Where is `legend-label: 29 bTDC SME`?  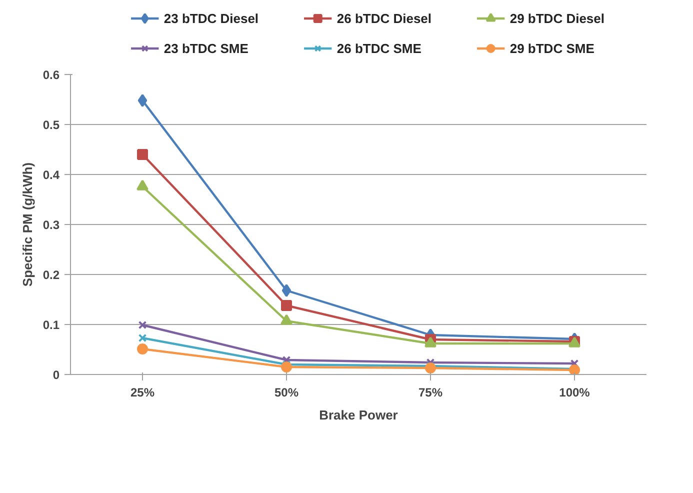
legend-label: 29 bTDC SME is located at coordinates (552, 48).